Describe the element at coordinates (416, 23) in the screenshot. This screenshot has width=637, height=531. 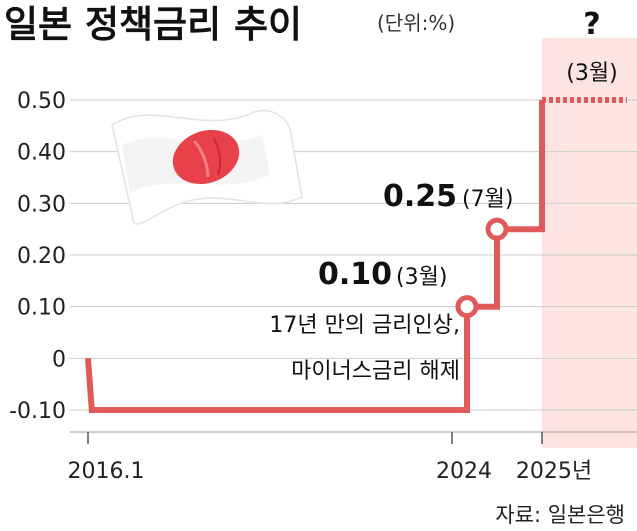
I see `unit-label: (단위:%)` at that location.